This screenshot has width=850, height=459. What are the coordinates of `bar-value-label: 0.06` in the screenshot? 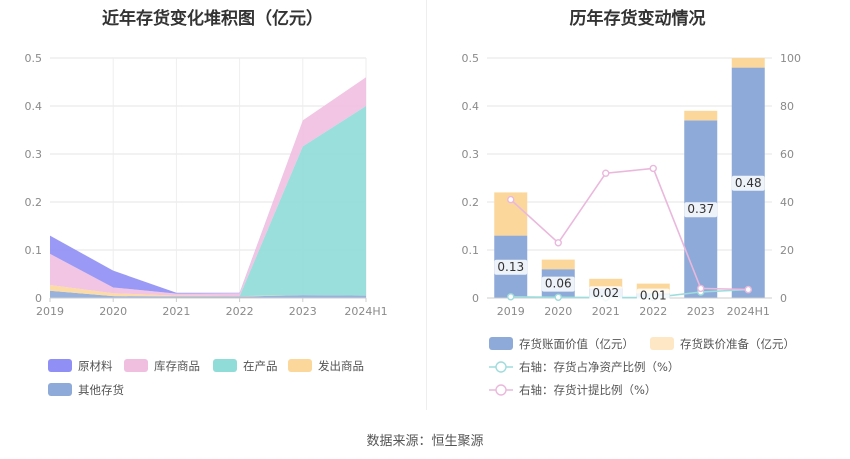 It's located at (558, 284).